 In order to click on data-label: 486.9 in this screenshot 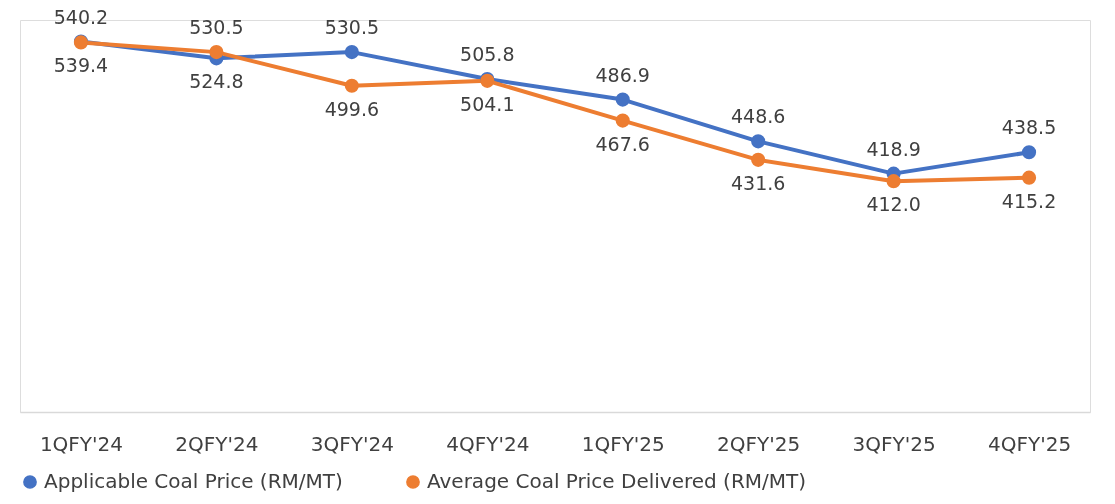, I will do `click(622, 74)`.